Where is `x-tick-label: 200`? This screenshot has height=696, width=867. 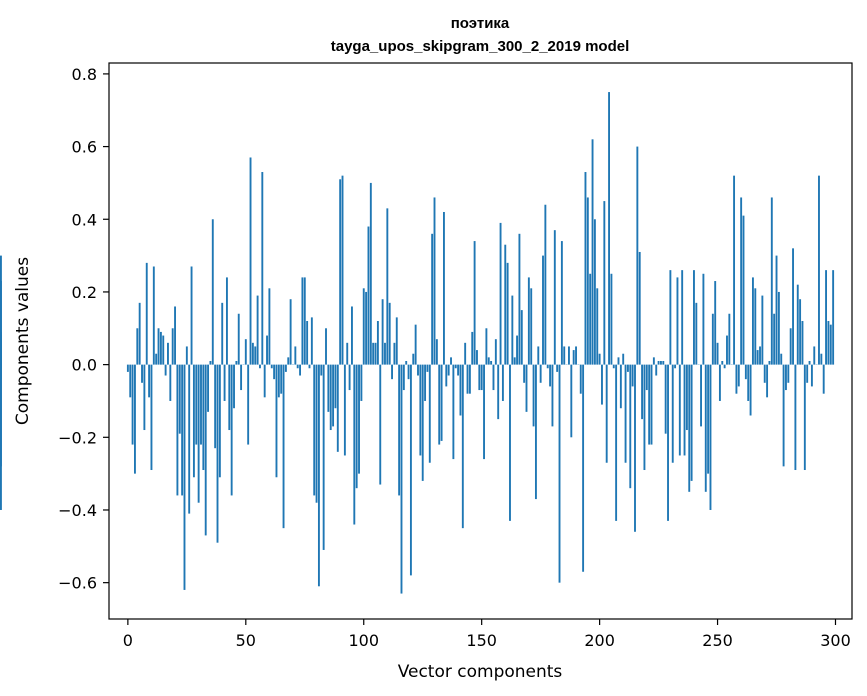 x-tick-label: 200 is located at coordinates (599, 640).